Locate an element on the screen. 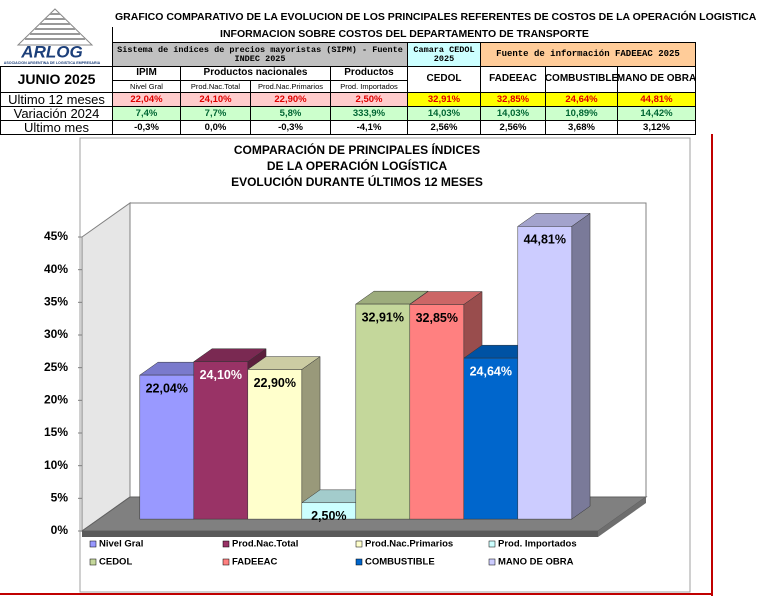 The height and width of the screenshot is (598, 778). logo-mark is located at coordinates (55, 27).